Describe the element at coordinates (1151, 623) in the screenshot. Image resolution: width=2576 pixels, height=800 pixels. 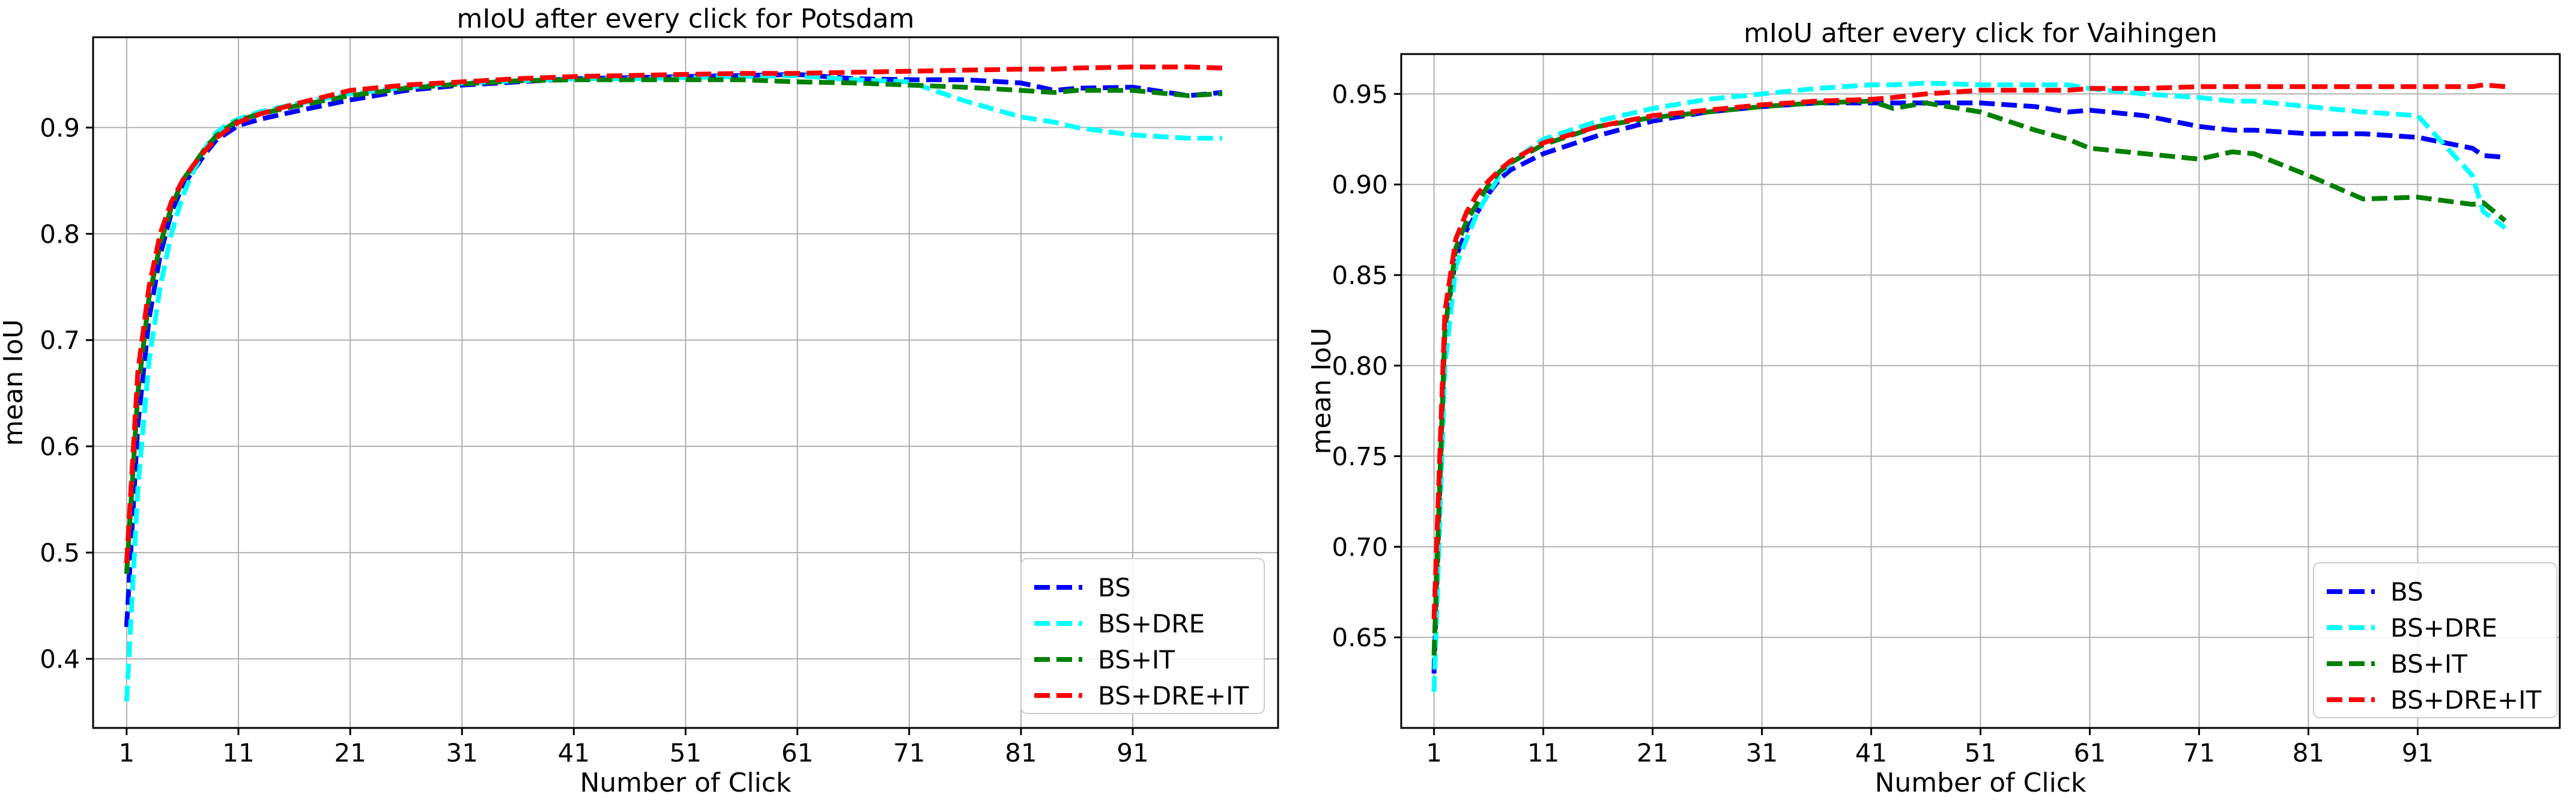
I see `potsdam-legend-label: BS+DRE` at that location.